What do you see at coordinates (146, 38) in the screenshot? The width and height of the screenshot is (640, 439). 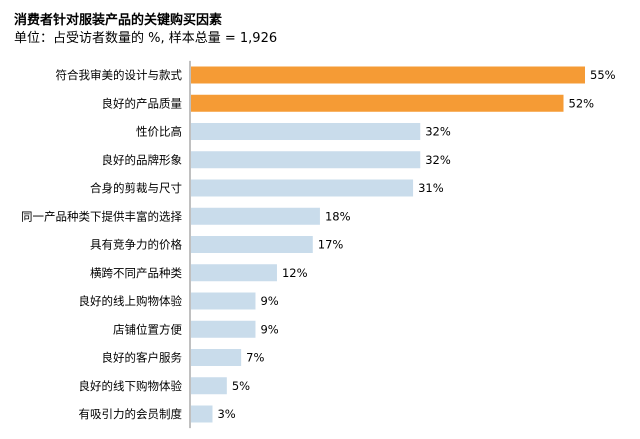 I see `chart-subtitle: 单位：占受访者数量的 %, 样本总量 = 1,926` at bounding box center [146, 38].